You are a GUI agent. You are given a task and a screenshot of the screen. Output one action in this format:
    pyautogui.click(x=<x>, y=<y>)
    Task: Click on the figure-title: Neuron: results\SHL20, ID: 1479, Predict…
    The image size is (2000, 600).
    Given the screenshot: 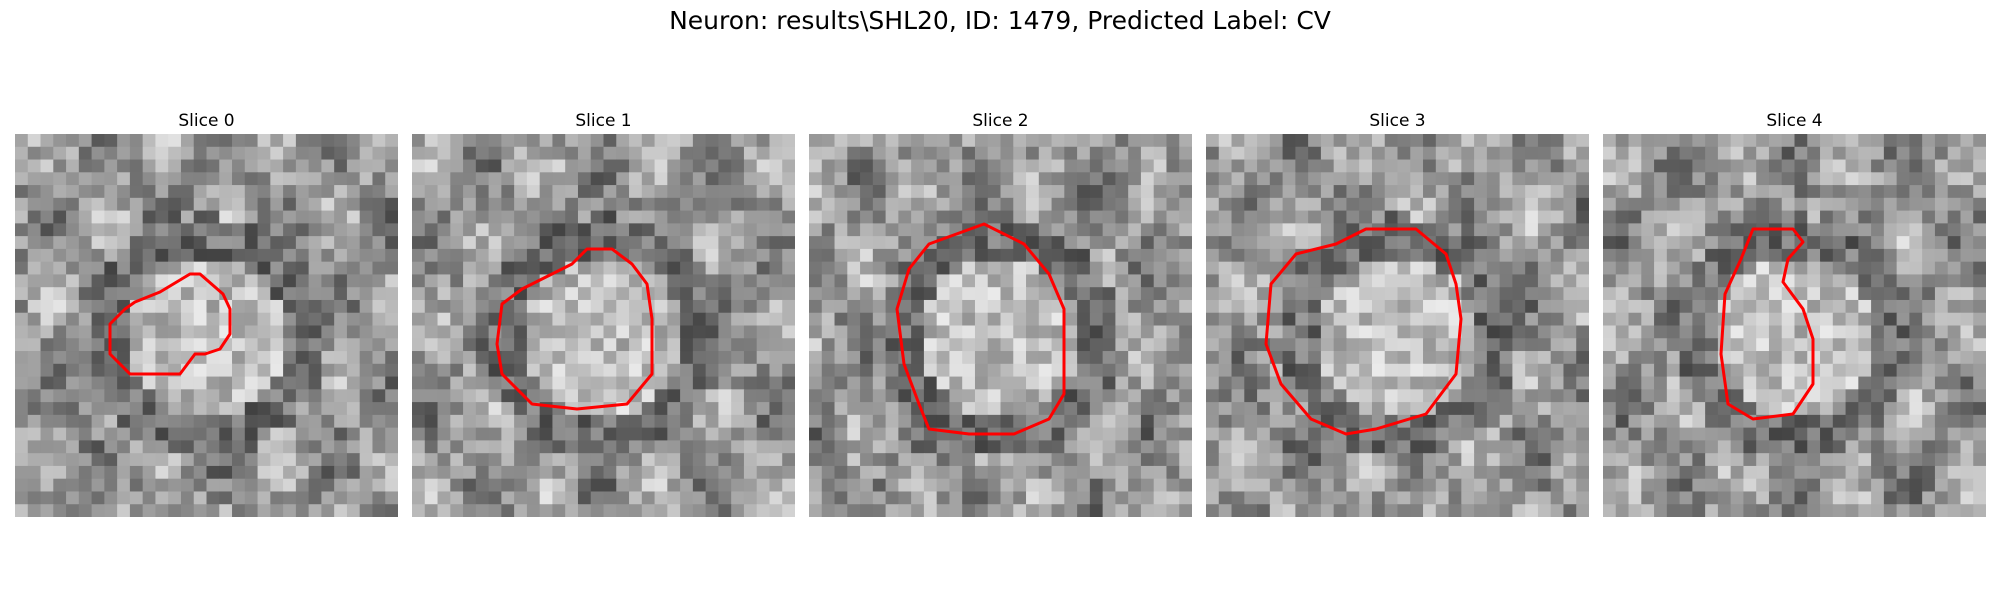 What is the action you would take?
    pyautogui.click(x=1000, y=20)
    